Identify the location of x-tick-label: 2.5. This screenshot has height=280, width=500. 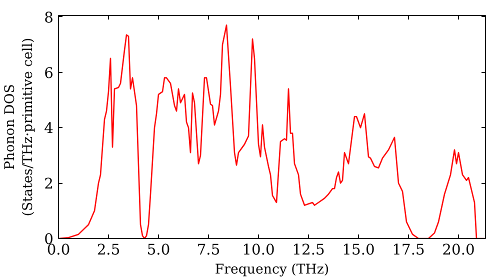
(108, 250).